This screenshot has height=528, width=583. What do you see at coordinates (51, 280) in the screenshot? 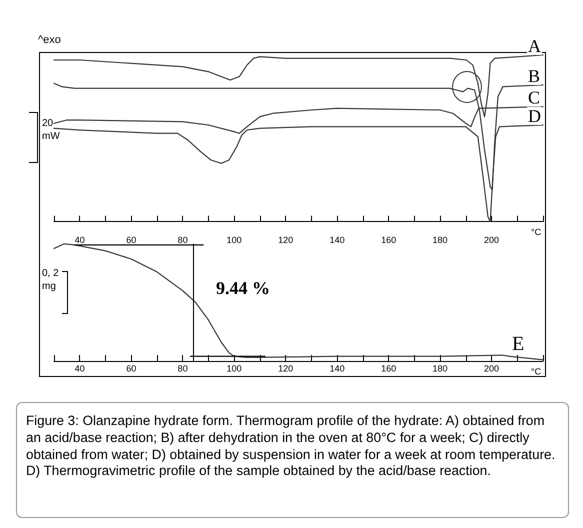
I see `annotation: 0, 2 mg` at bounding box center [51, 280].